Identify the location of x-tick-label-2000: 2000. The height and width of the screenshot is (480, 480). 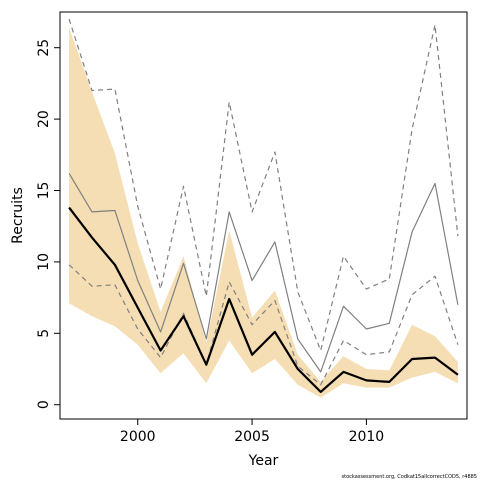
(138, 437).